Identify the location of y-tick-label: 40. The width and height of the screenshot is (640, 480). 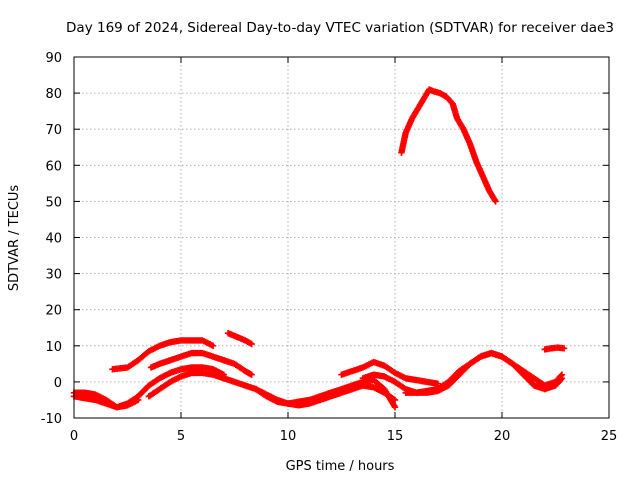
(53, 239).